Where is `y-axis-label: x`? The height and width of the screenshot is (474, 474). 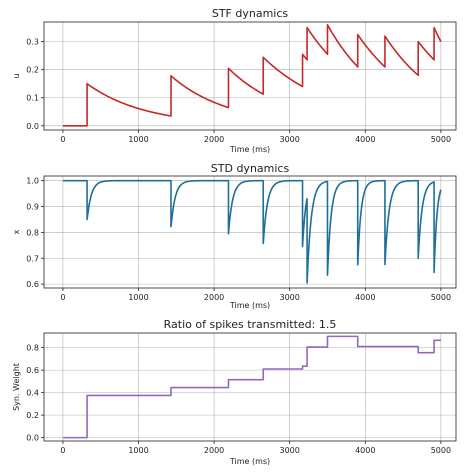
y-axis-label: x is located at coordinates (16, 231).